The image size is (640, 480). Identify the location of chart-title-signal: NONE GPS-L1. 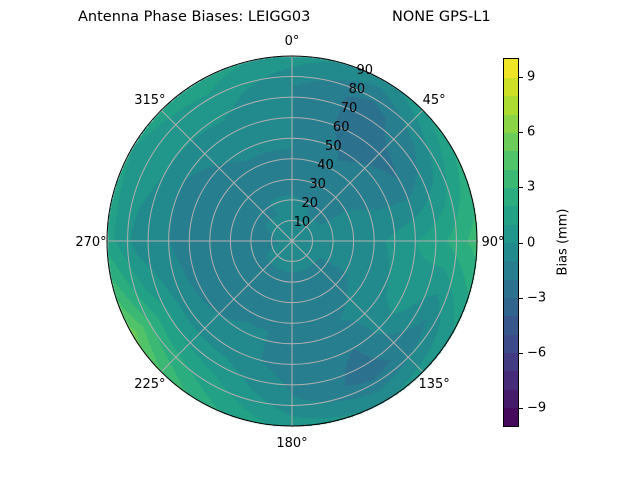
(441, 17).